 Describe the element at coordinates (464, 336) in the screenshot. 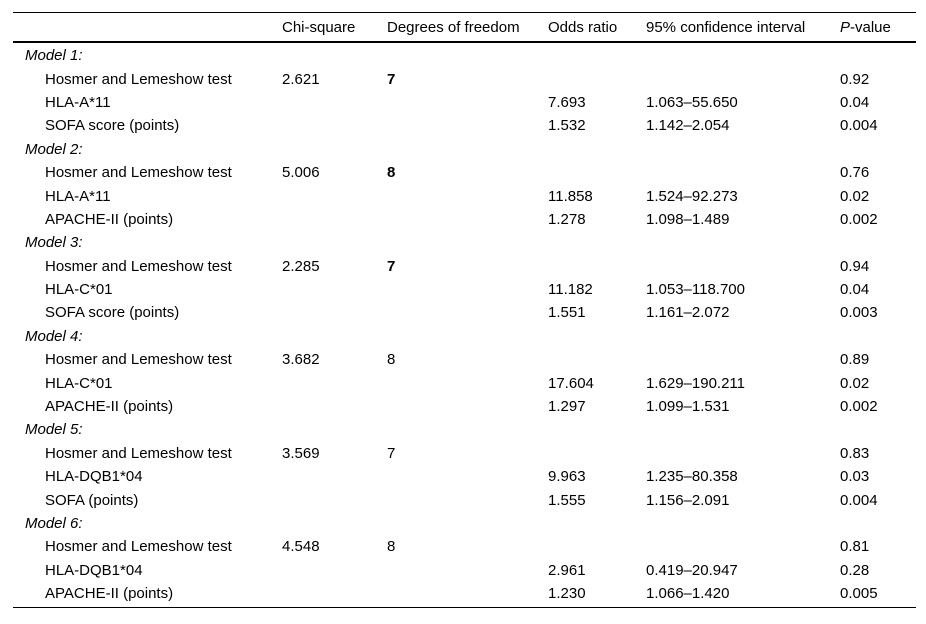

I see `table-row-model-heading: Model 4:` at that location.